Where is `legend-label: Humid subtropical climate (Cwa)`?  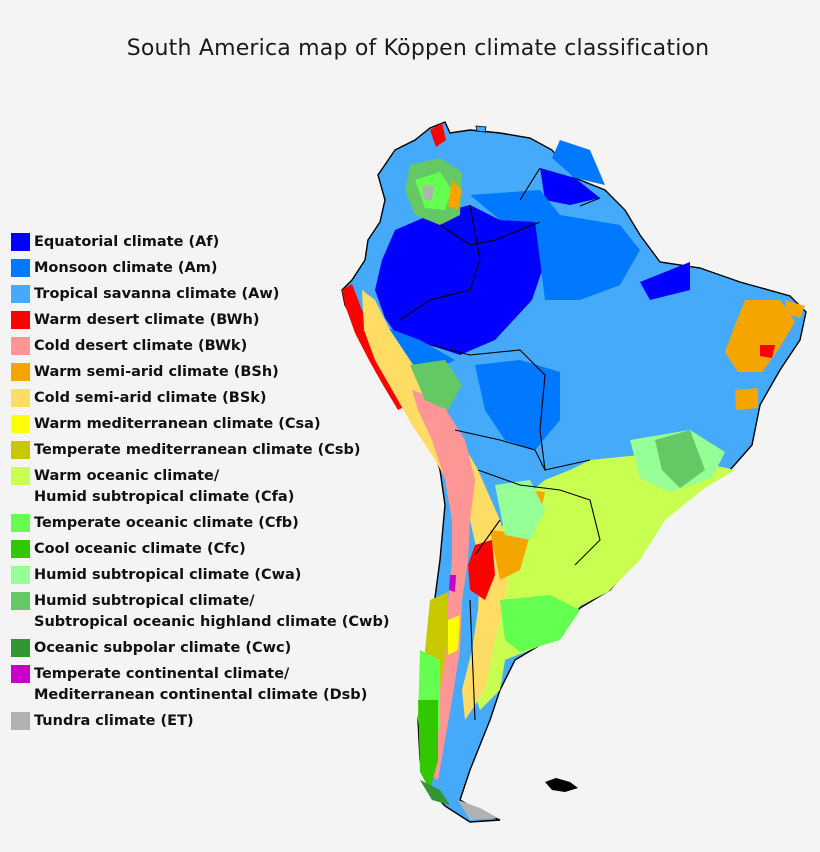
legend-label: Humid subtropical climate (Cwa) is located at coordinates (167, 575).